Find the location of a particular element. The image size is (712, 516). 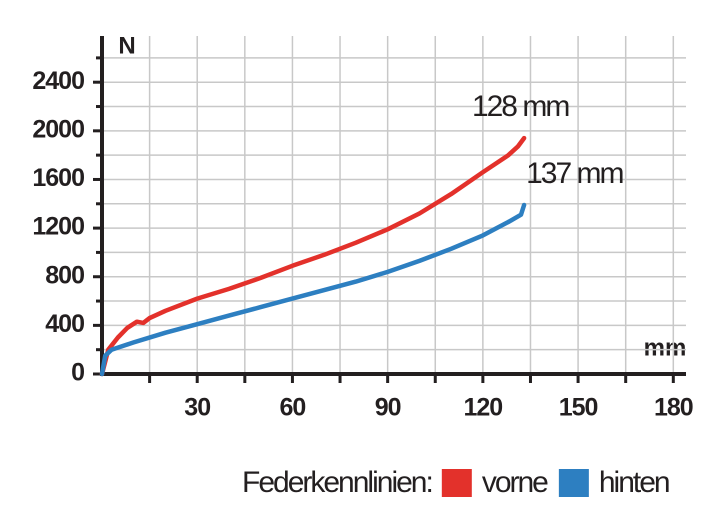

x-tick-label: 150 is located at coordinates (578, 408).